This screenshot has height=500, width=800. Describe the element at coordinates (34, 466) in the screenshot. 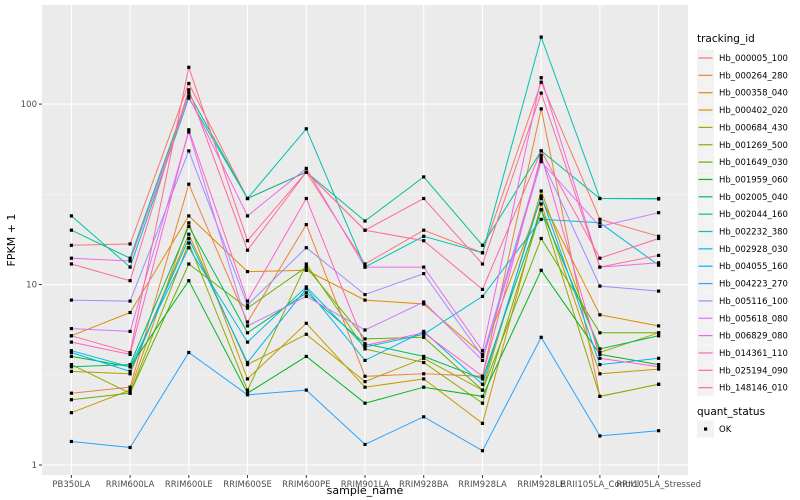

I see `y-tick-label: 1` at that location.